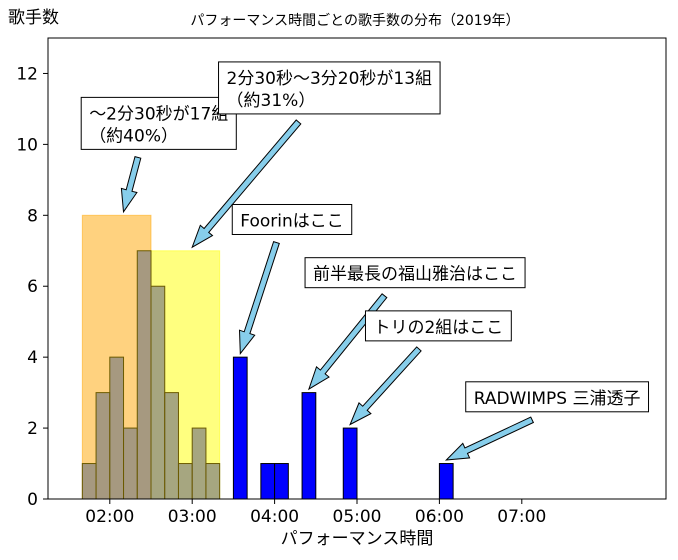 The width and height of the screenshot is (678, 560). Describe the element at coordinates (109, 517) in the screenshot. I see `x-tick-label: 02:00` at that location.